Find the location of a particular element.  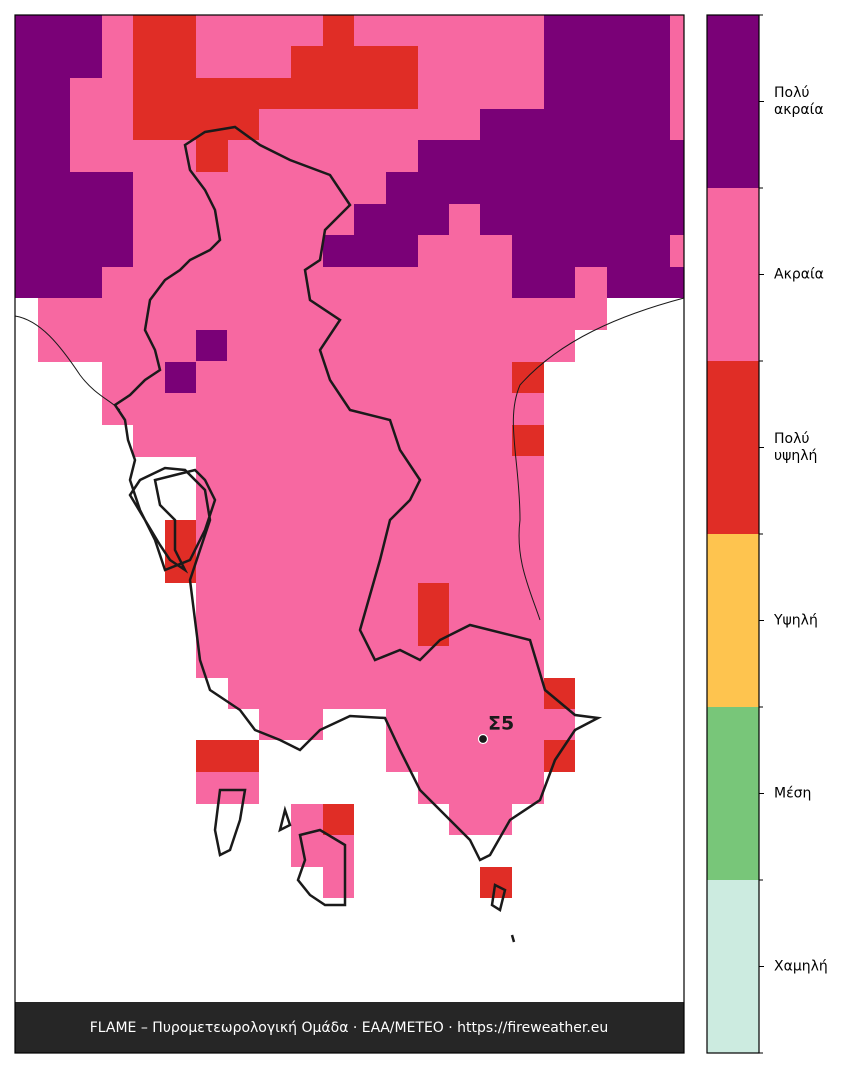

colorbar-label: Ακραία is located at coordinates (799, 274).